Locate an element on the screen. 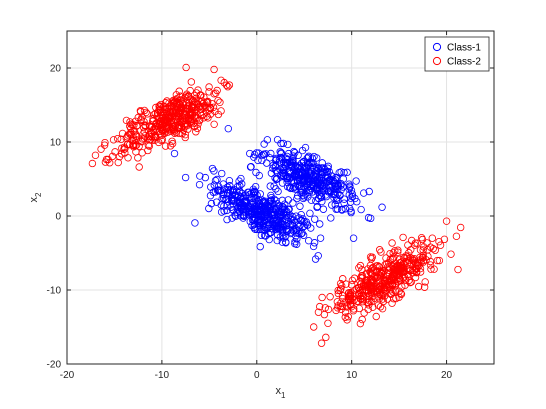 This screenshot has width=546, height=409. y-tick-label: -20 is located at coordinates (54, 365).